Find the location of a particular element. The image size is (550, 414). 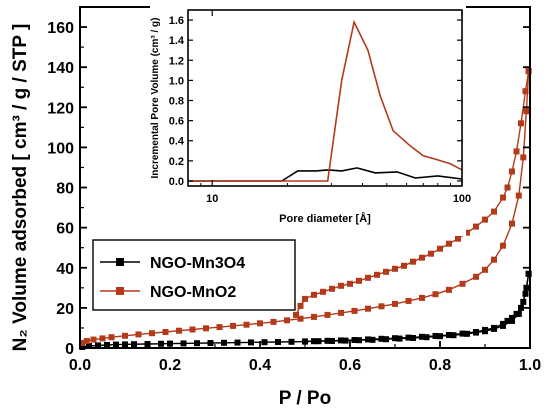

x-tick-label: 1.0 is located at coordinates (530, 365).